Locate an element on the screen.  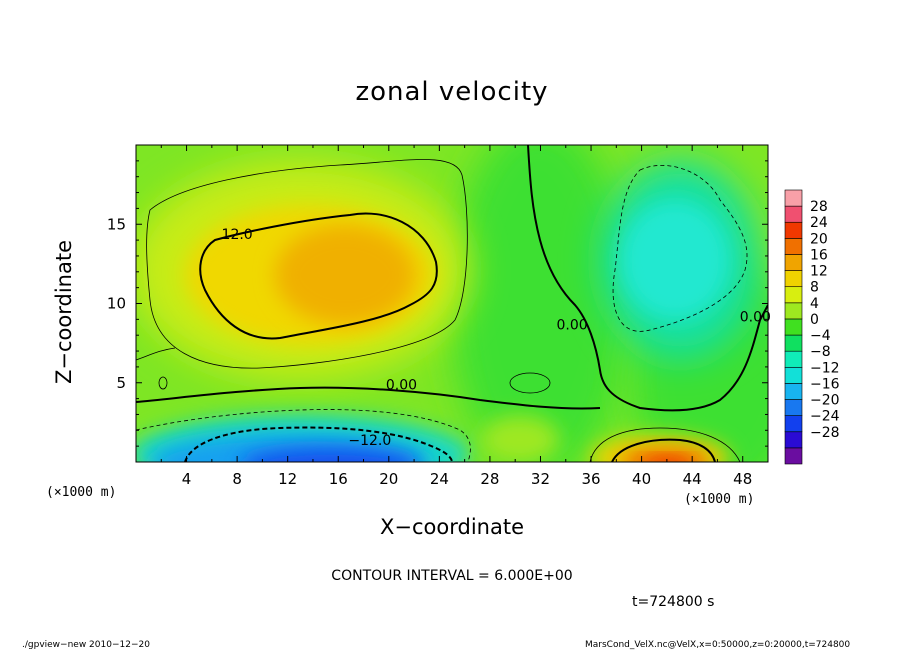
colorbar-tick-label: −8 is located at coordinates (820, 352).